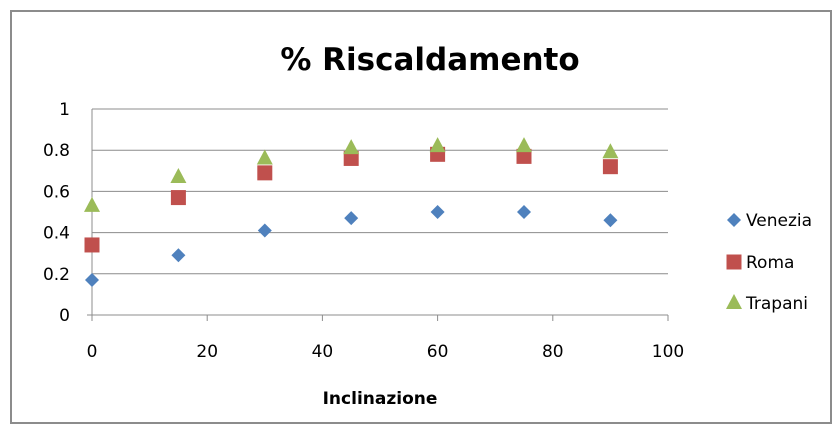  What do you see at coordinates (56, 192) in the screenshot?
I see `y-tick-label: 0.6` at bounding box center [56, 192].